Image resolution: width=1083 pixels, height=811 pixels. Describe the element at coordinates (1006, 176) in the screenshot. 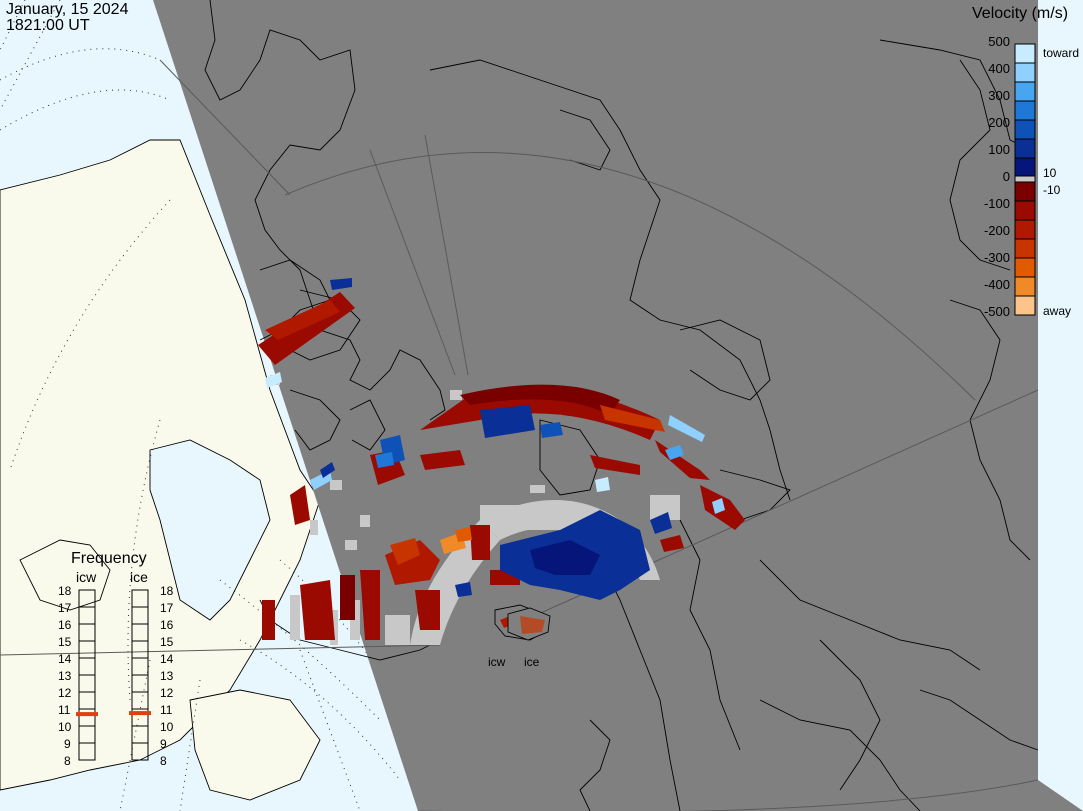

I see `velocity-tick: 0` at that location.